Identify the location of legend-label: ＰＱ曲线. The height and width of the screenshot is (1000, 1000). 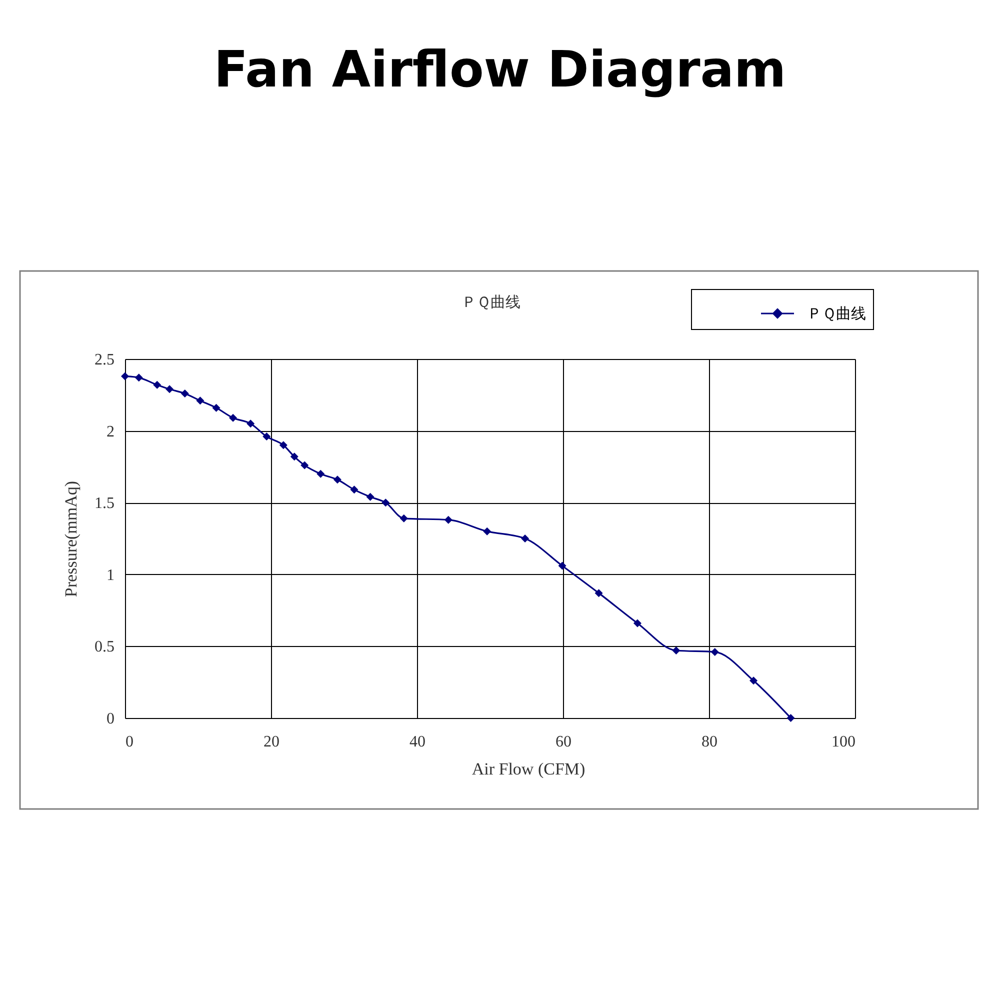
(836, 314).